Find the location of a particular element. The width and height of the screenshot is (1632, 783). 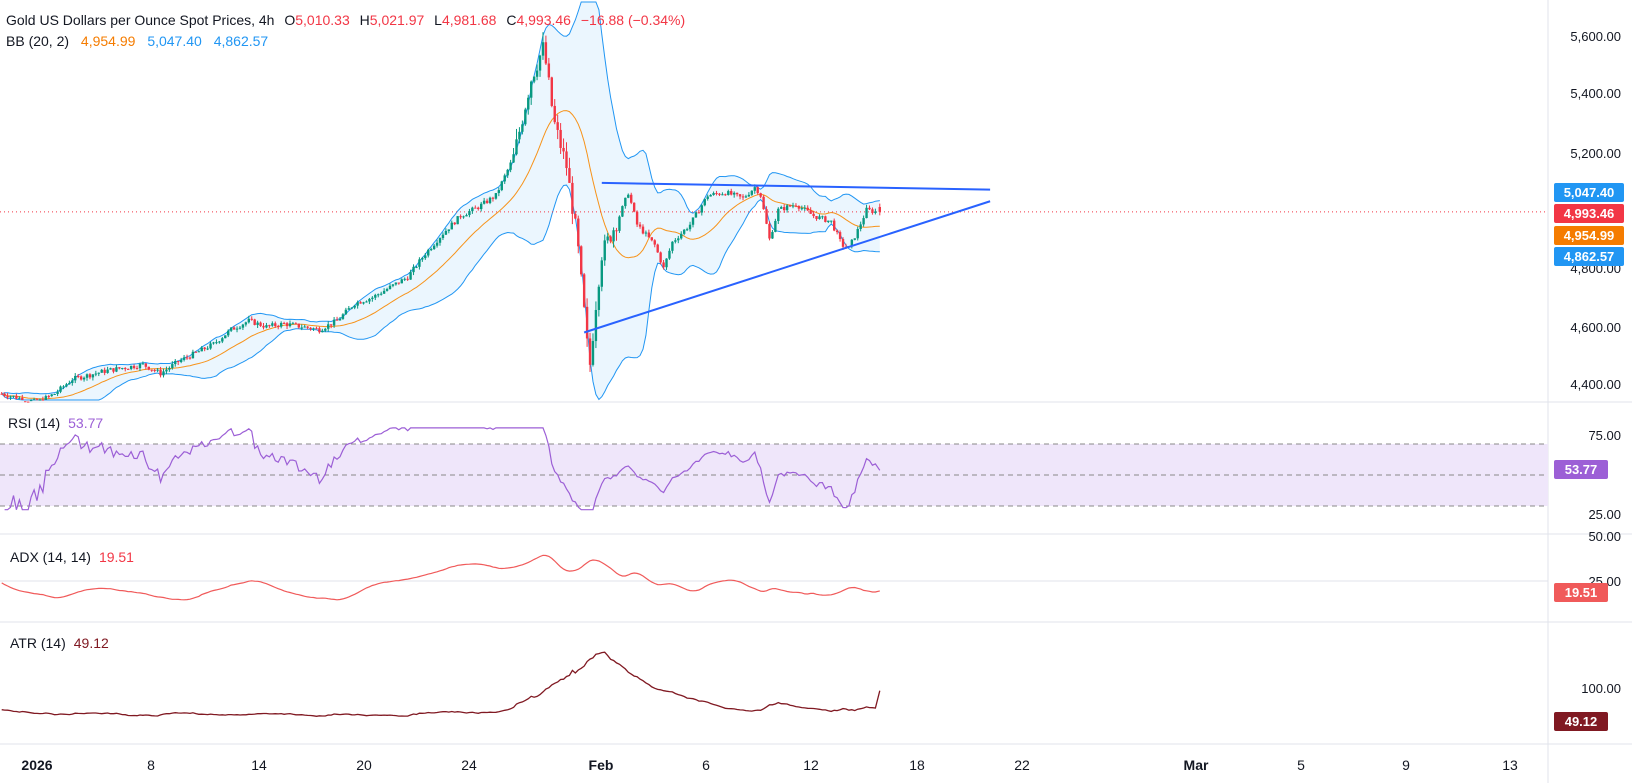

rsi-line is located at coordinates (442, 469).